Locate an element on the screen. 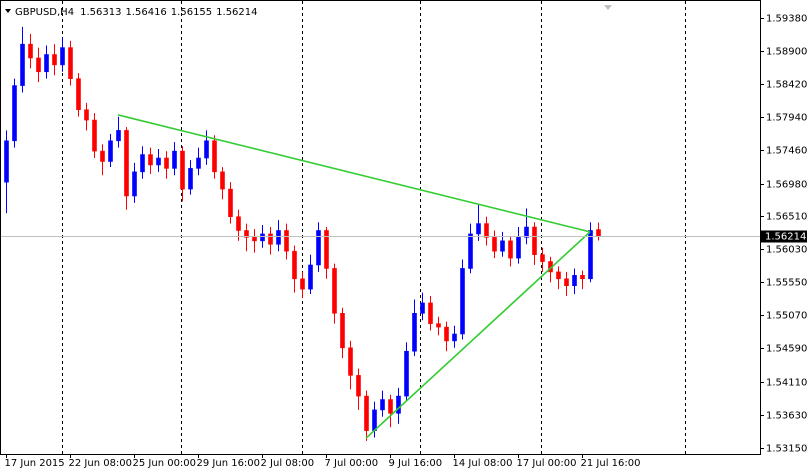  y-tick-label: 1.56980 is located at coordinates (786, 185).